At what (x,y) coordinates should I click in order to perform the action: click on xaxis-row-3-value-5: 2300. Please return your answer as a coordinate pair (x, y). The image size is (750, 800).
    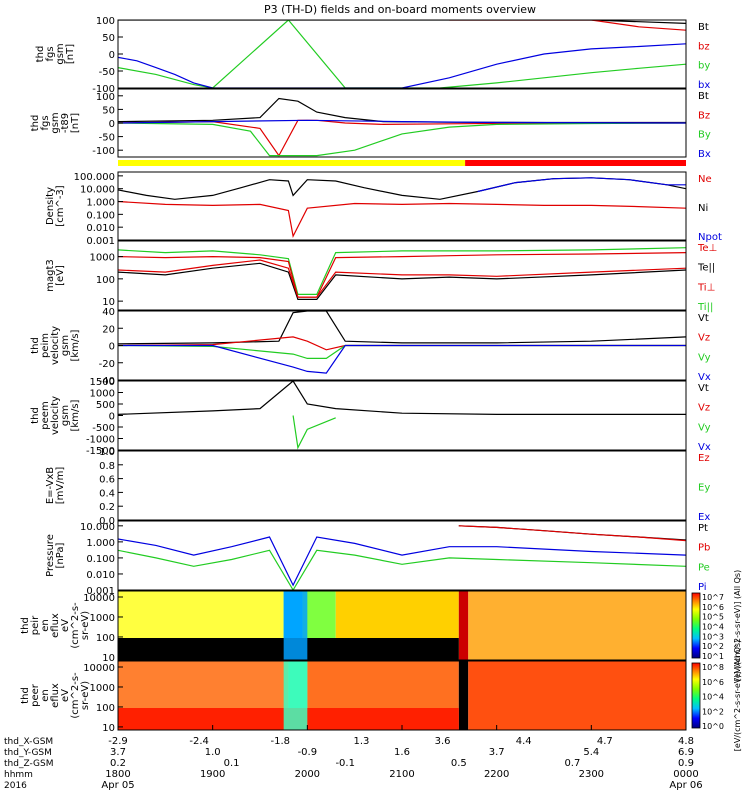
    Looking at the image, I should click on (591, 774).